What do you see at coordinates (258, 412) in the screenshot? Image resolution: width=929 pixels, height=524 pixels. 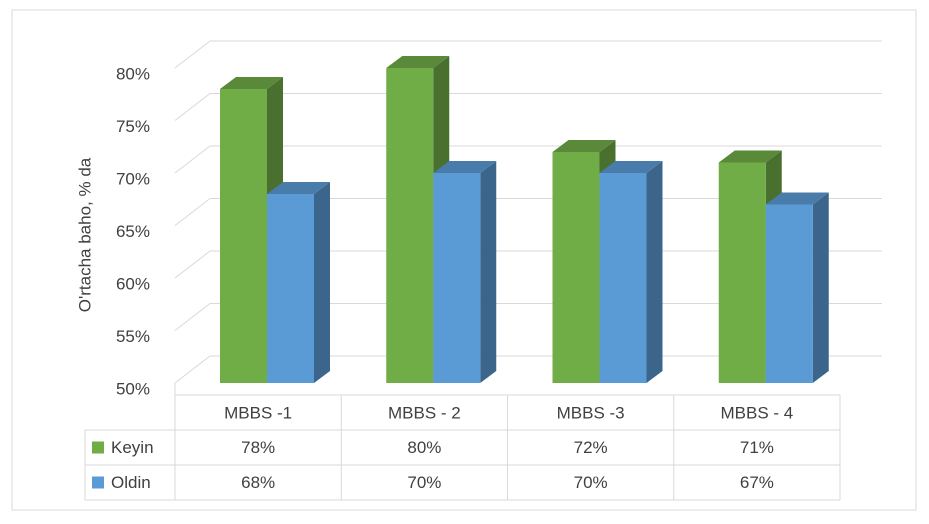 I see `x-tick-label: MBBS -1` at bounding box center [258, 412].